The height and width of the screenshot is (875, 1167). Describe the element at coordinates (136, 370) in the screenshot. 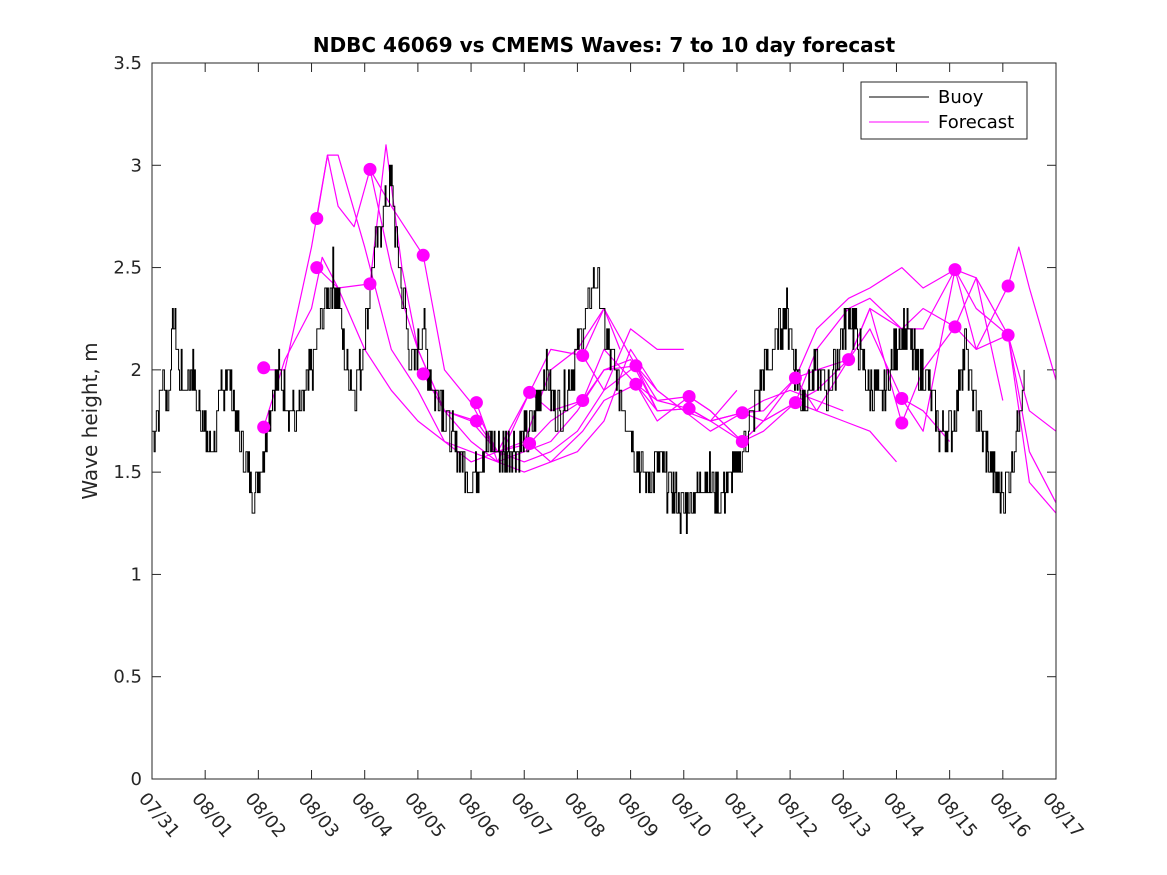

I see `y-tick-label: 2` at that location.